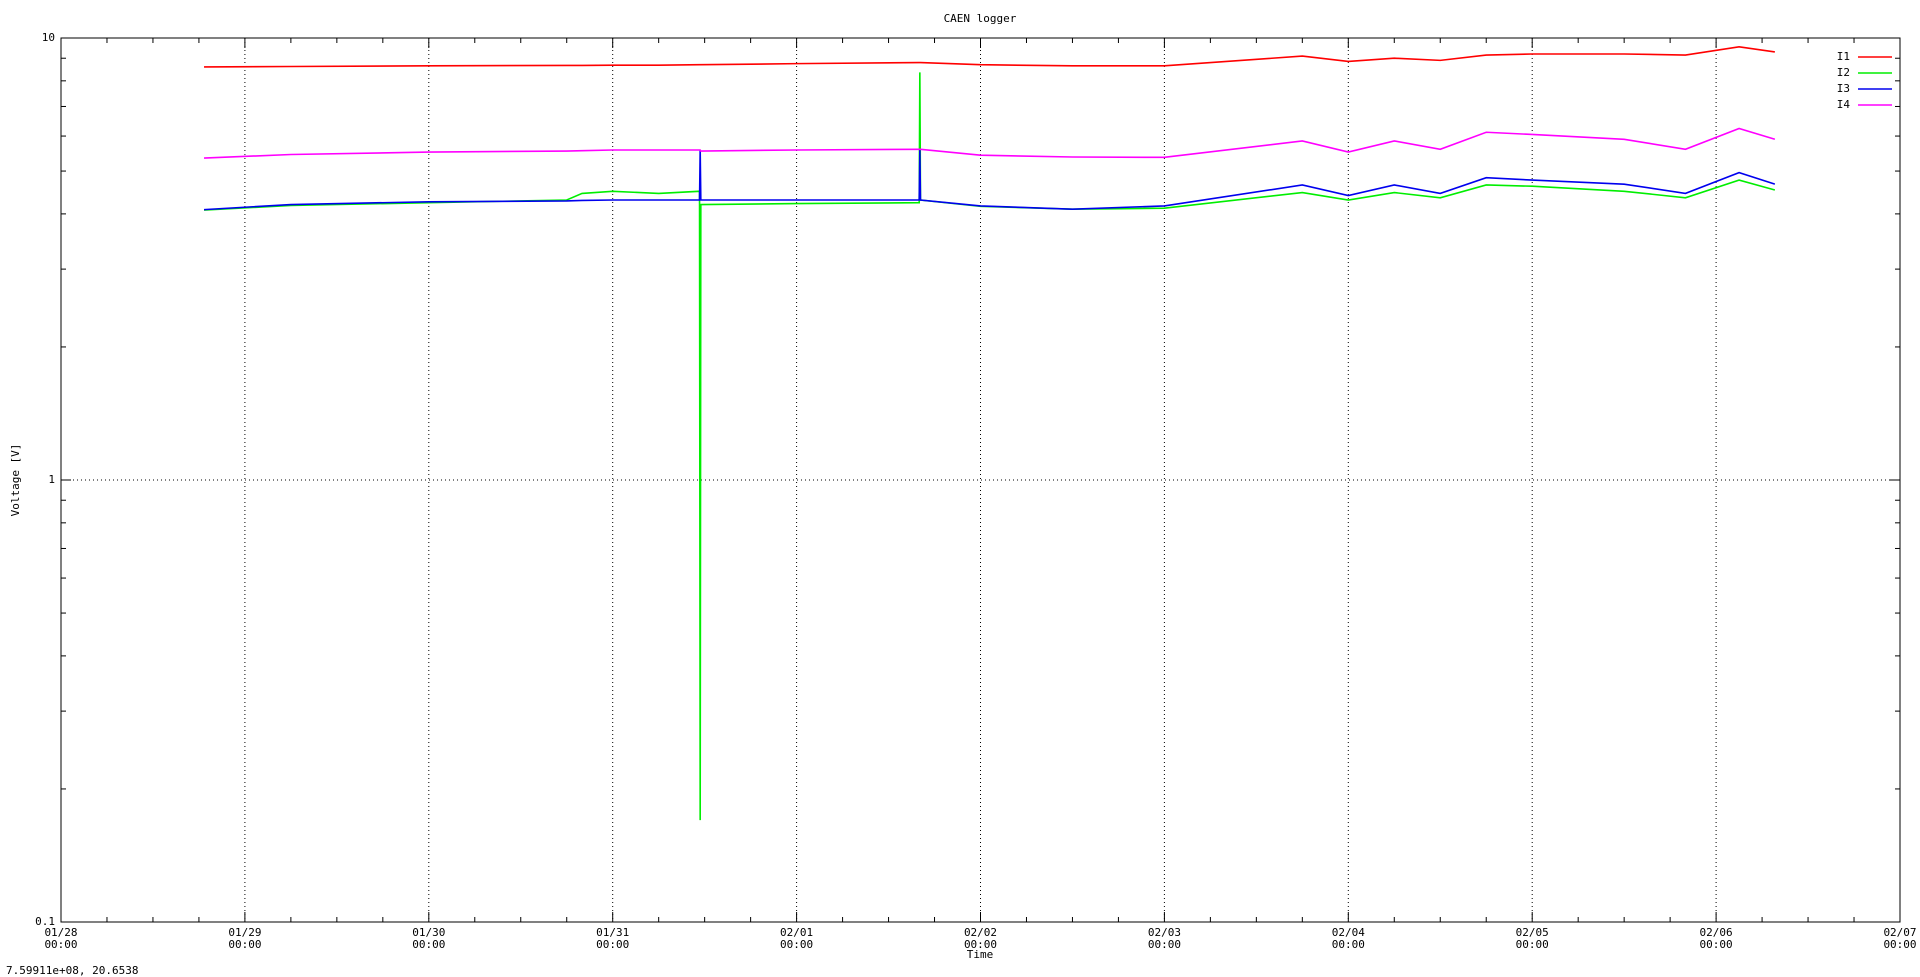  Describe the element at coordinates (48, 37) in the screenshot. I see `y-tick-label: 10` at that location.